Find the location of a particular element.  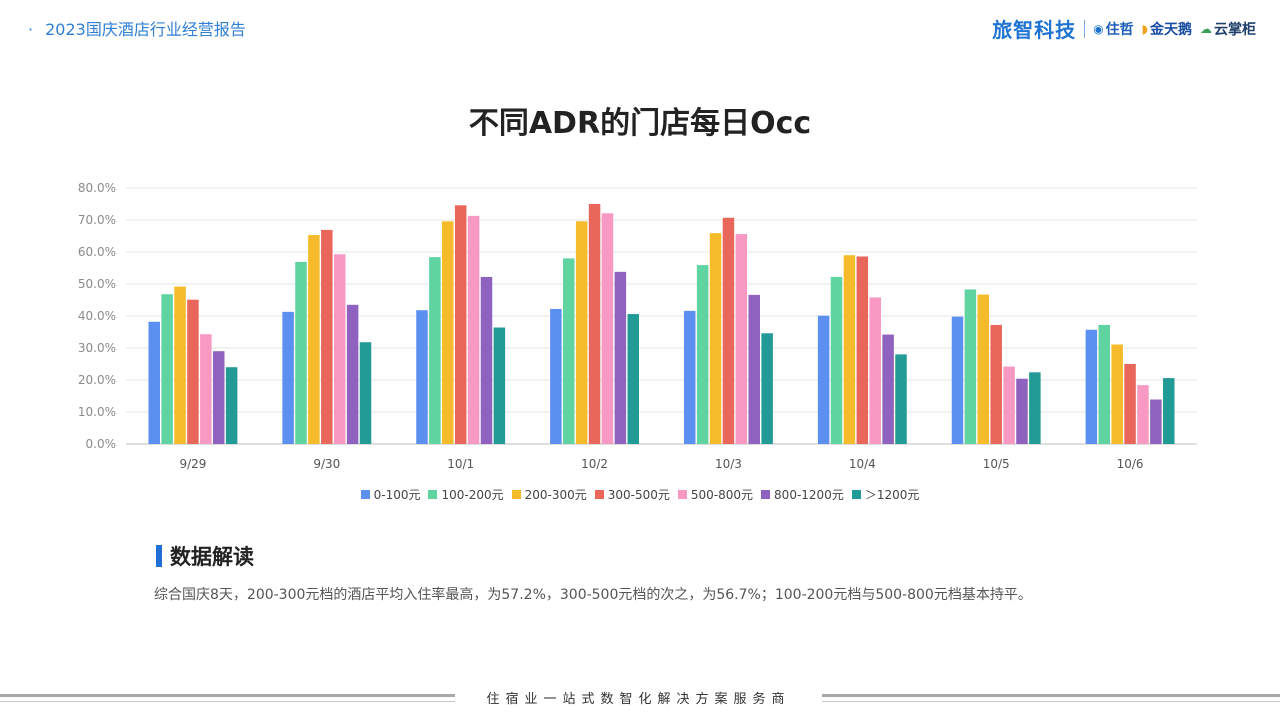

legend-label: 0-100元 is located at coordinates (397, 495).